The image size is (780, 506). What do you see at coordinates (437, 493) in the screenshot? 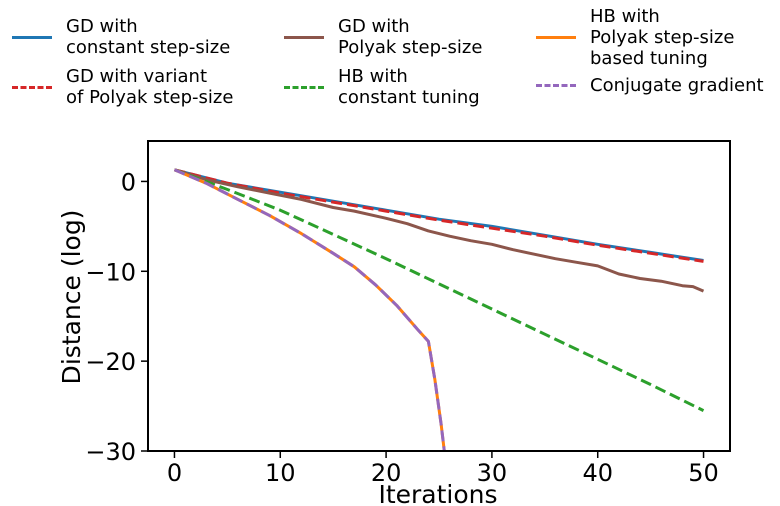
I see `x-axis-label: Iterations` at bounding box center [437, 493].